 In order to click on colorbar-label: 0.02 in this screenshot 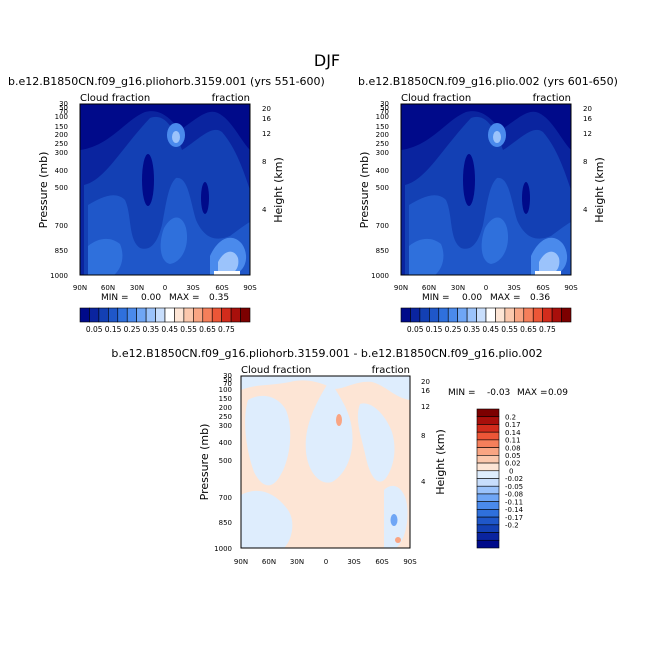, I will do `click(513, 464)`.